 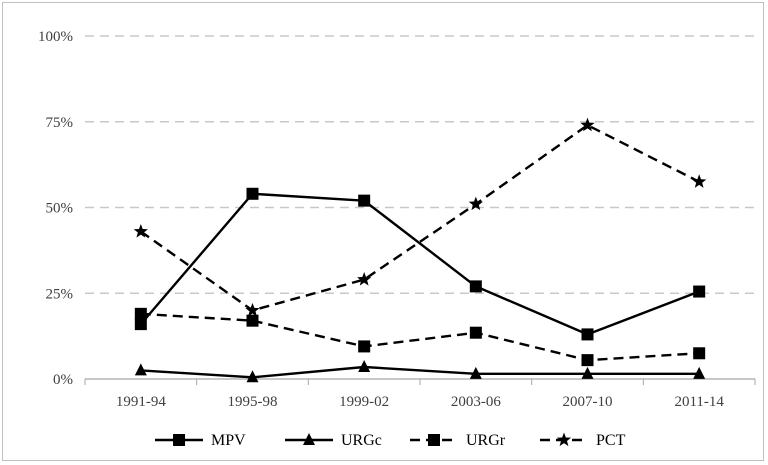 I want to click on legend-label-mpv: MPV, so click(x=228, y=440).